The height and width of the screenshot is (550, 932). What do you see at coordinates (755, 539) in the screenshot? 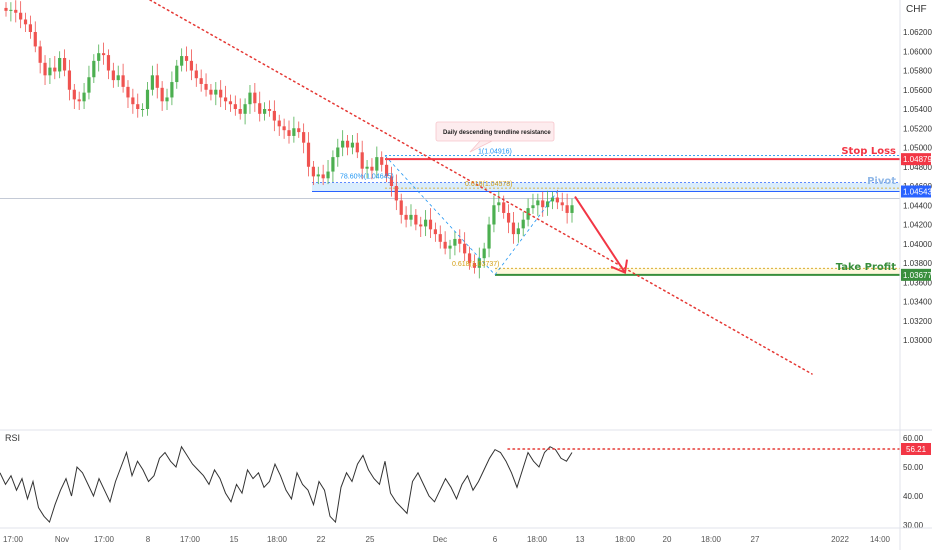
I see `time-tick-label: 27` at bounding box center [755, 539].